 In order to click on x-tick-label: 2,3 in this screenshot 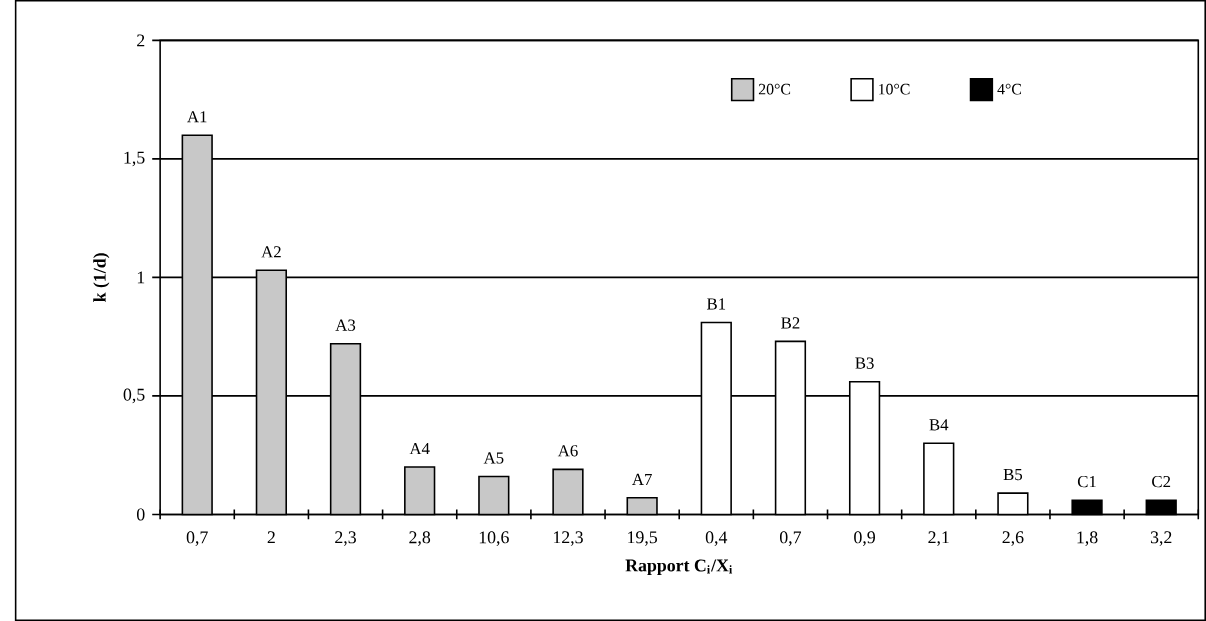, I will do `click(345, 538)`.